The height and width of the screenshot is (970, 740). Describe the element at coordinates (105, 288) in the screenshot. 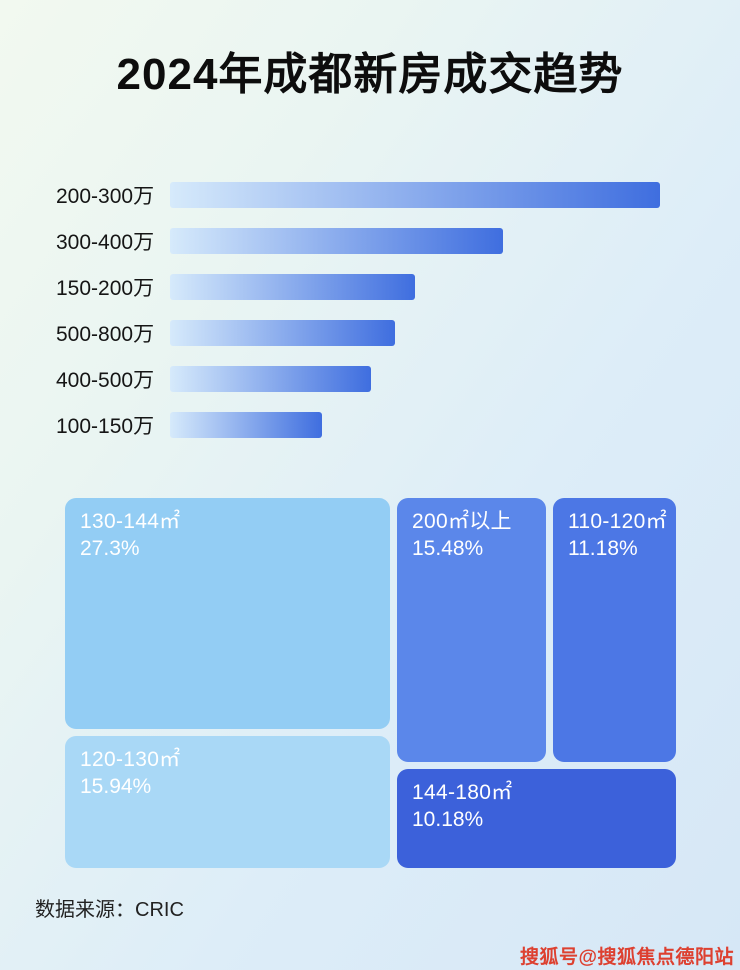

I see `bar-category-label: 150-200万` at that location.